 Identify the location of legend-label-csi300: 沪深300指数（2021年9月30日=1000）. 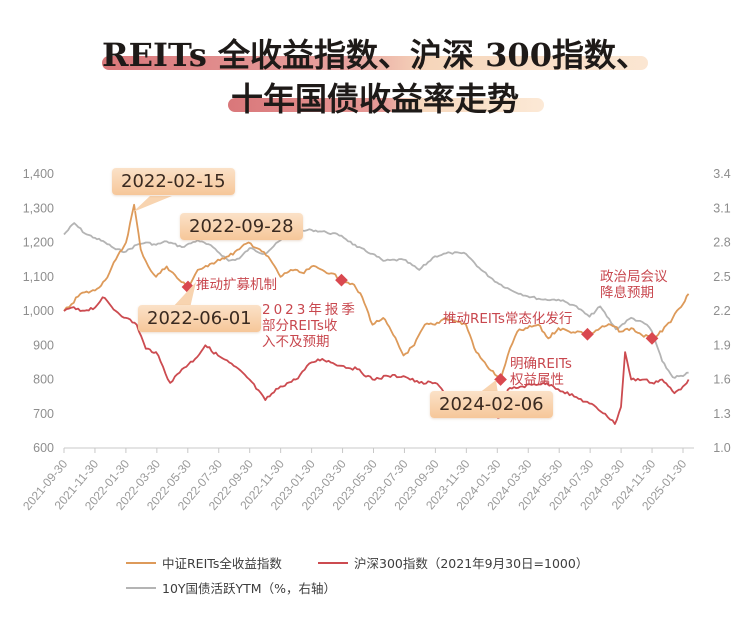
(471, 563).